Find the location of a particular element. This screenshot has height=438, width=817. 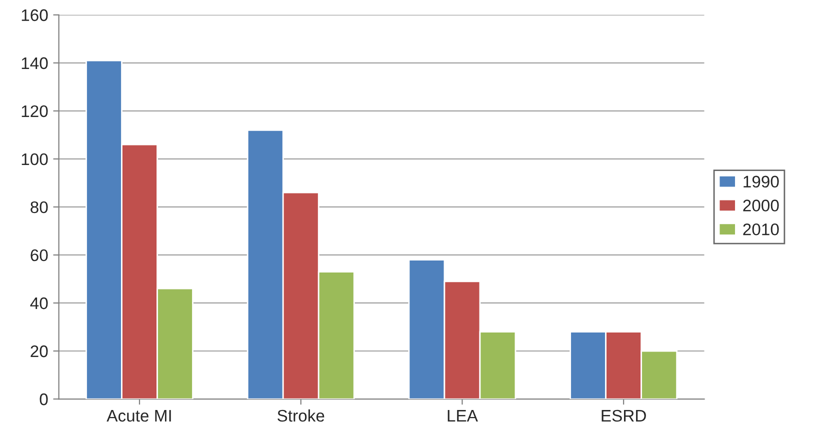

y-tick-label: 40 is located at coordinates (39, 303).